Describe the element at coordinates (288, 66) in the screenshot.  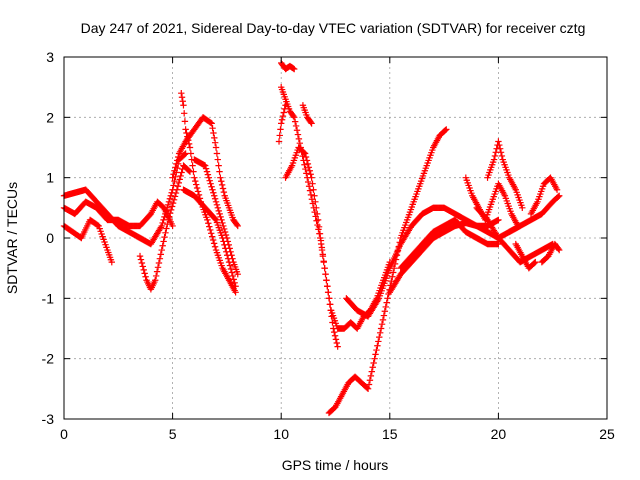
I see `series-arc-i` at that location.